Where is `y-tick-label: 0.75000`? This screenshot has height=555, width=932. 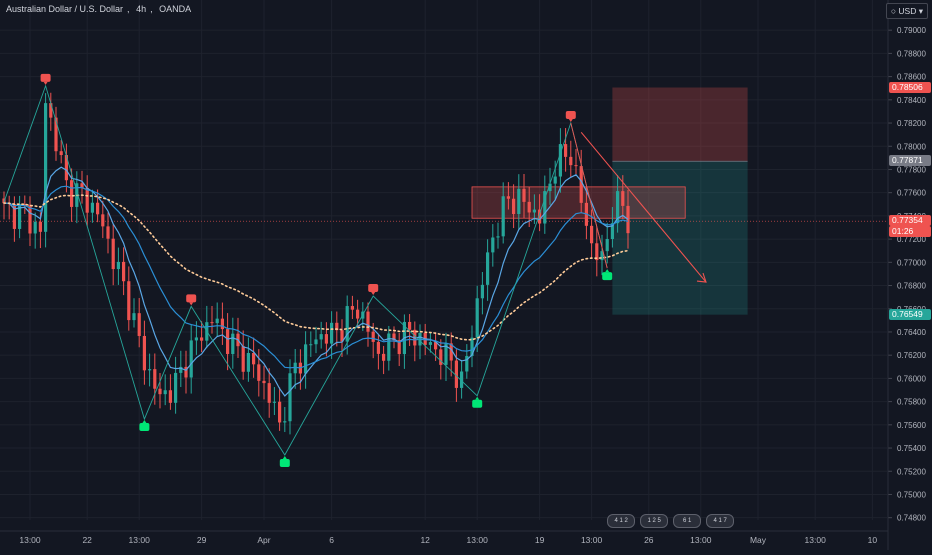
y-tick-label: 0.75000 is located at coordinates (911, 494).